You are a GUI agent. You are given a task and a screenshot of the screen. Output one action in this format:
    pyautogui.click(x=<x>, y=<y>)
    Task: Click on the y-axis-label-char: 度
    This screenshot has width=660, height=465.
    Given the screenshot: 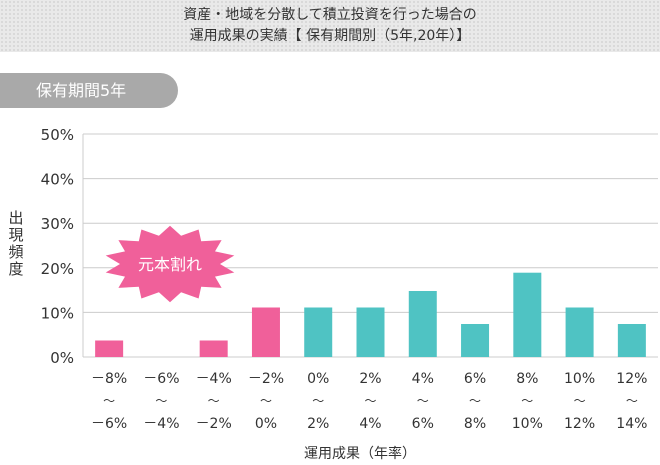 What is the action you would take?
    pyautogui.click(x=16, y=269)
    